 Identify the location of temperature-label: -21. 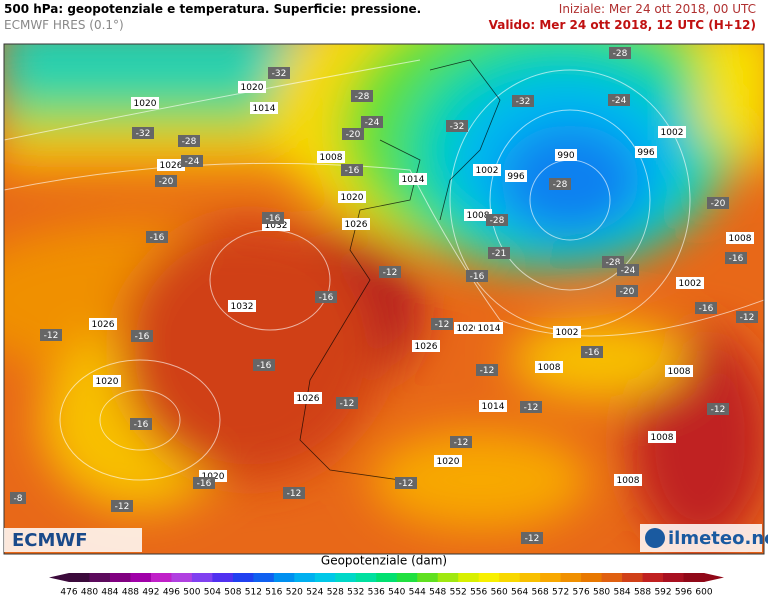
(499, 254).